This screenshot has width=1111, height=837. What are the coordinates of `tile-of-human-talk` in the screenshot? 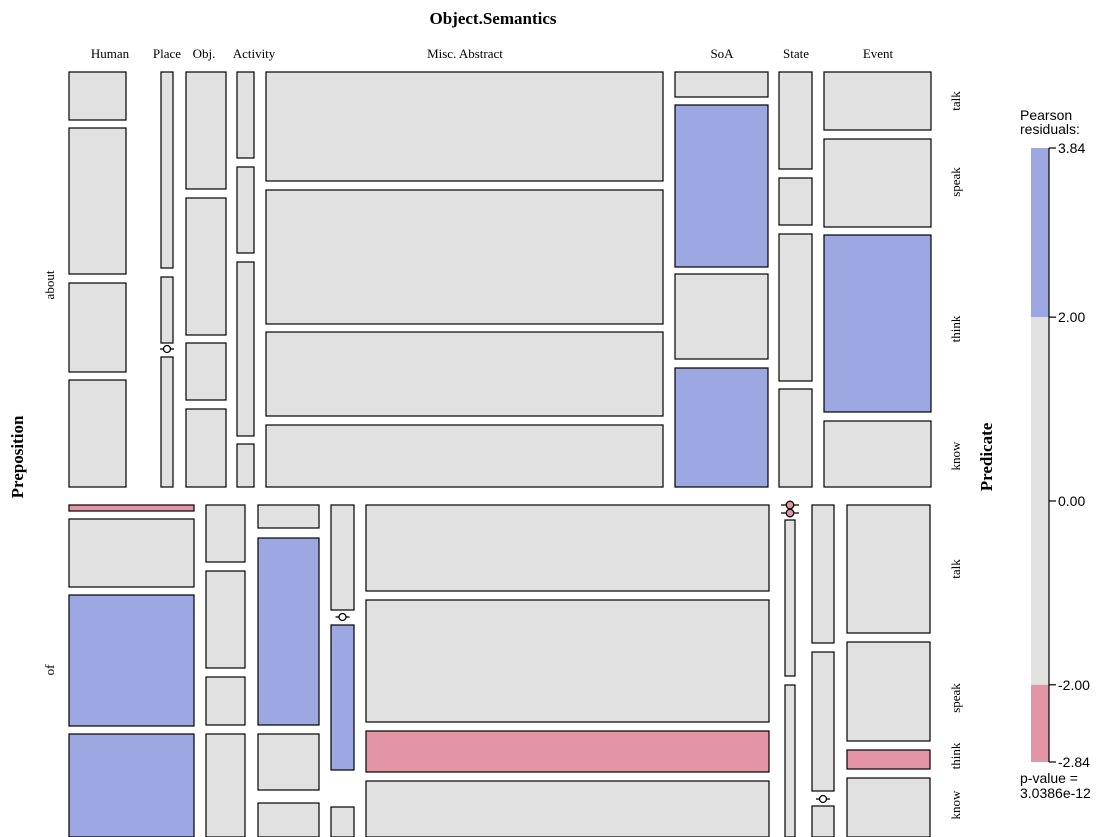 It's located at (131, 508).